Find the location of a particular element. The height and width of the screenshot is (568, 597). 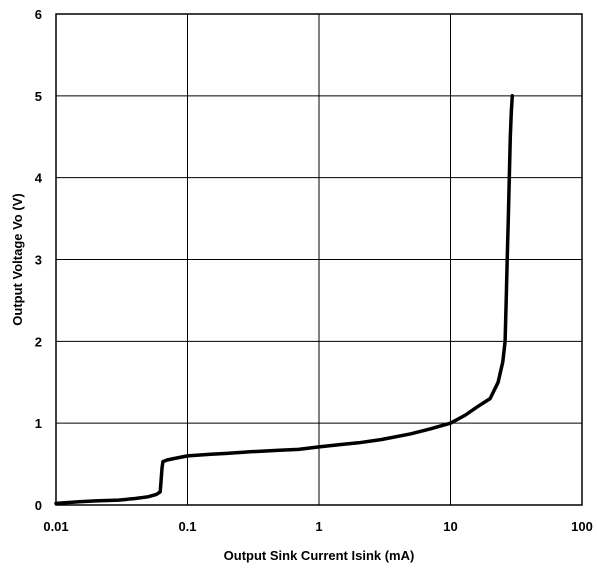

x-tick-label: 10 is located at coordinates (450, 526).